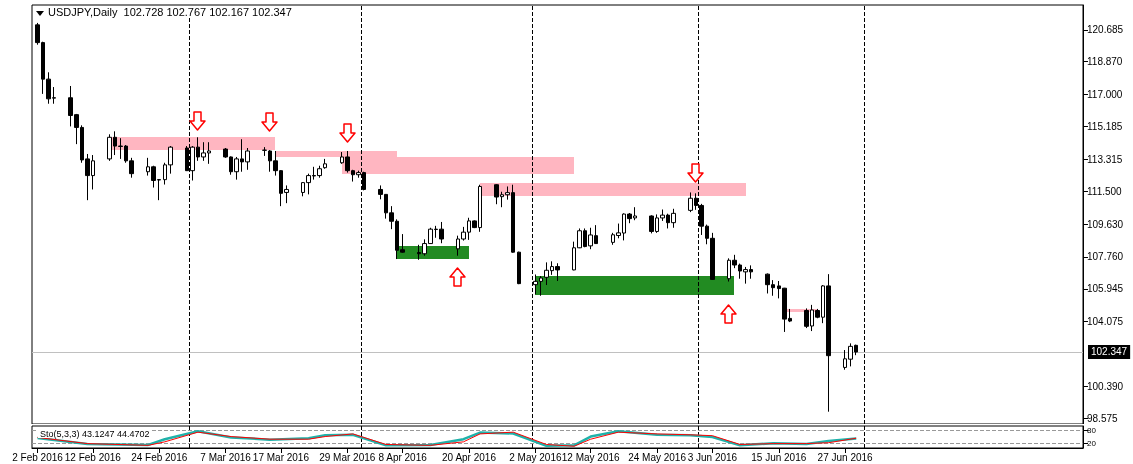  What do you see at coordinates (591, 457) in the screenshot?
I see `x-tick-label: 12 May 2016` at bounding box center [591, 457].